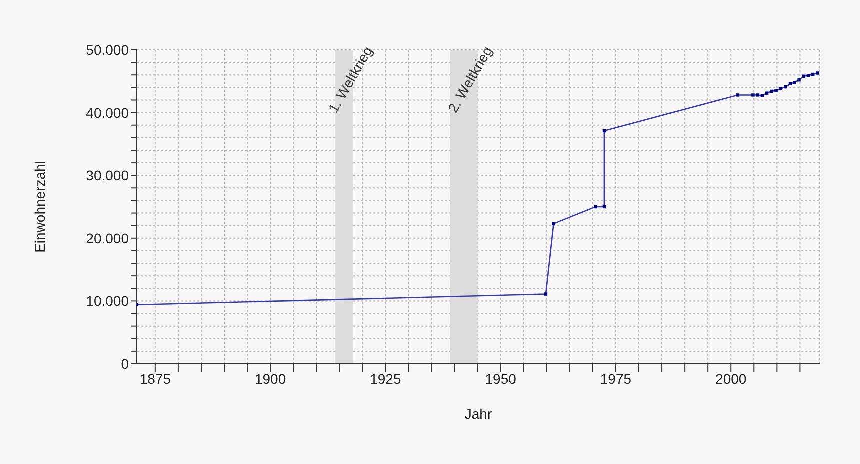 The width and height of the screenshot is (860, 464). What do you see at coordinates (108, 176) in the screenshot?
I see `y-tick-label: 30.000` at bounding box center [108, 176].